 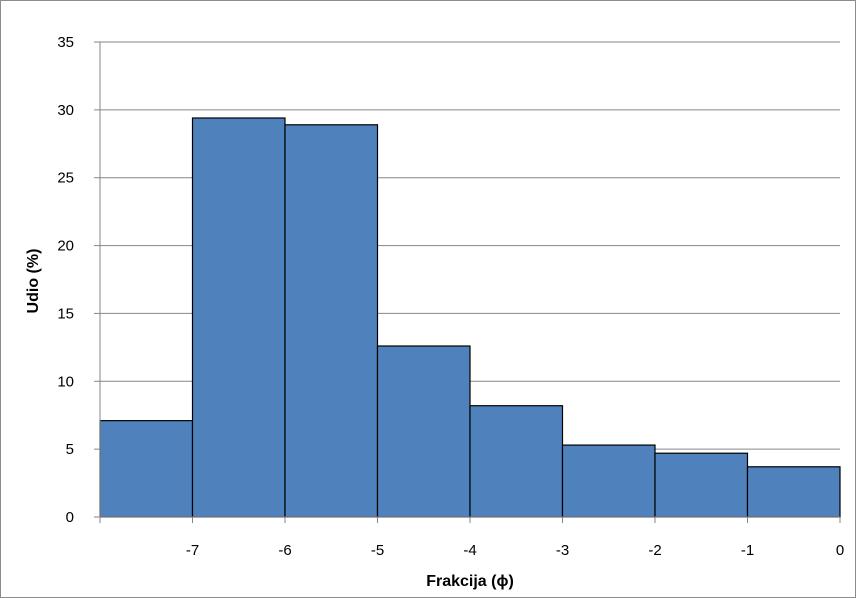 I want to click on x-tick-label-6: -1, so click(x=747, y=550).